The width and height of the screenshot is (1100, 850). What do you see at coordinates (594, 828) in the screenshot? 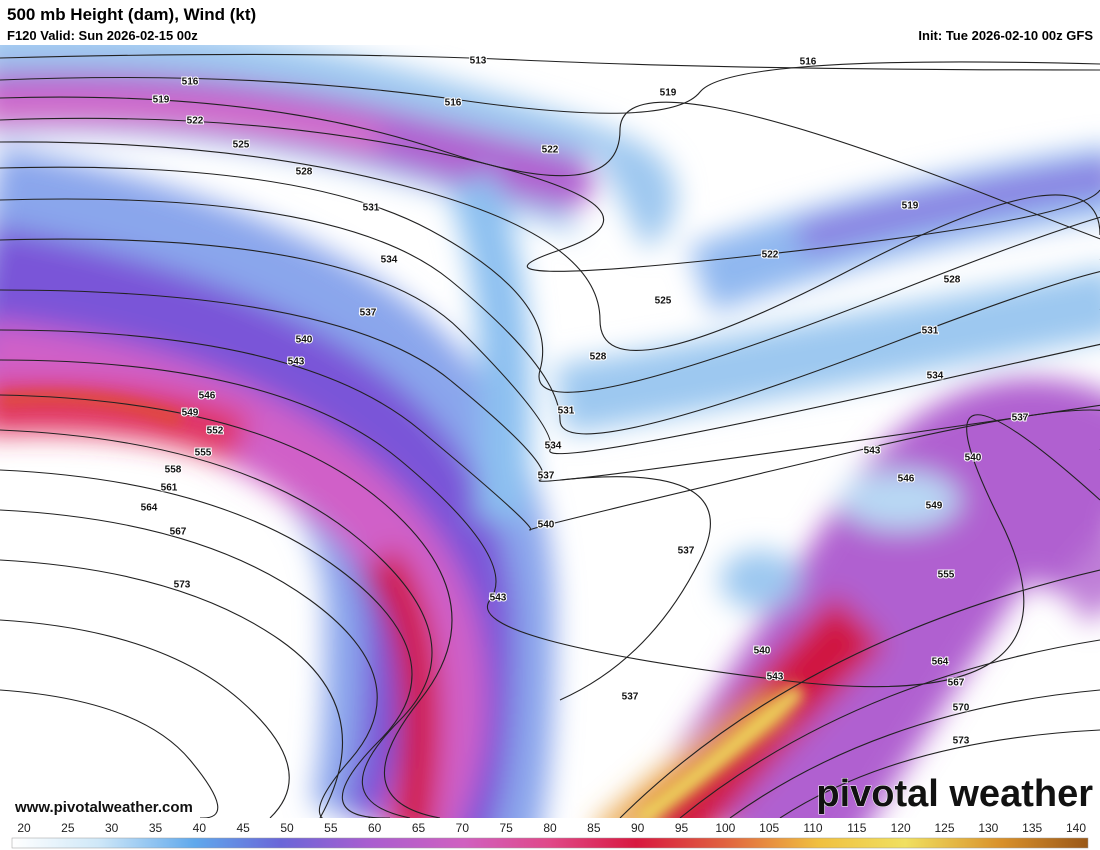
I see `colorbar-tick-label: 85` at bounding box center [594, 828].